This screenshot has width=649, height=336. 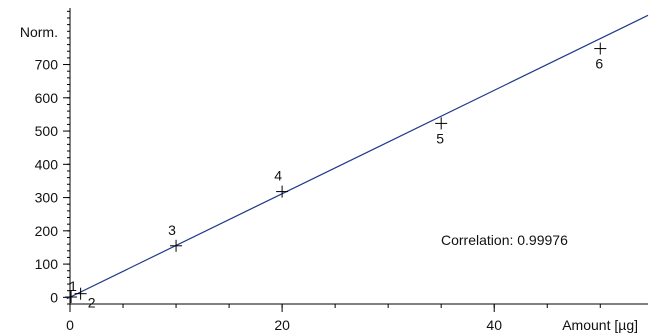 What do you see at coordinates (47, 231) in the screenshot?
I see `y-tick-label: 200` at bounding box center [47, 231].